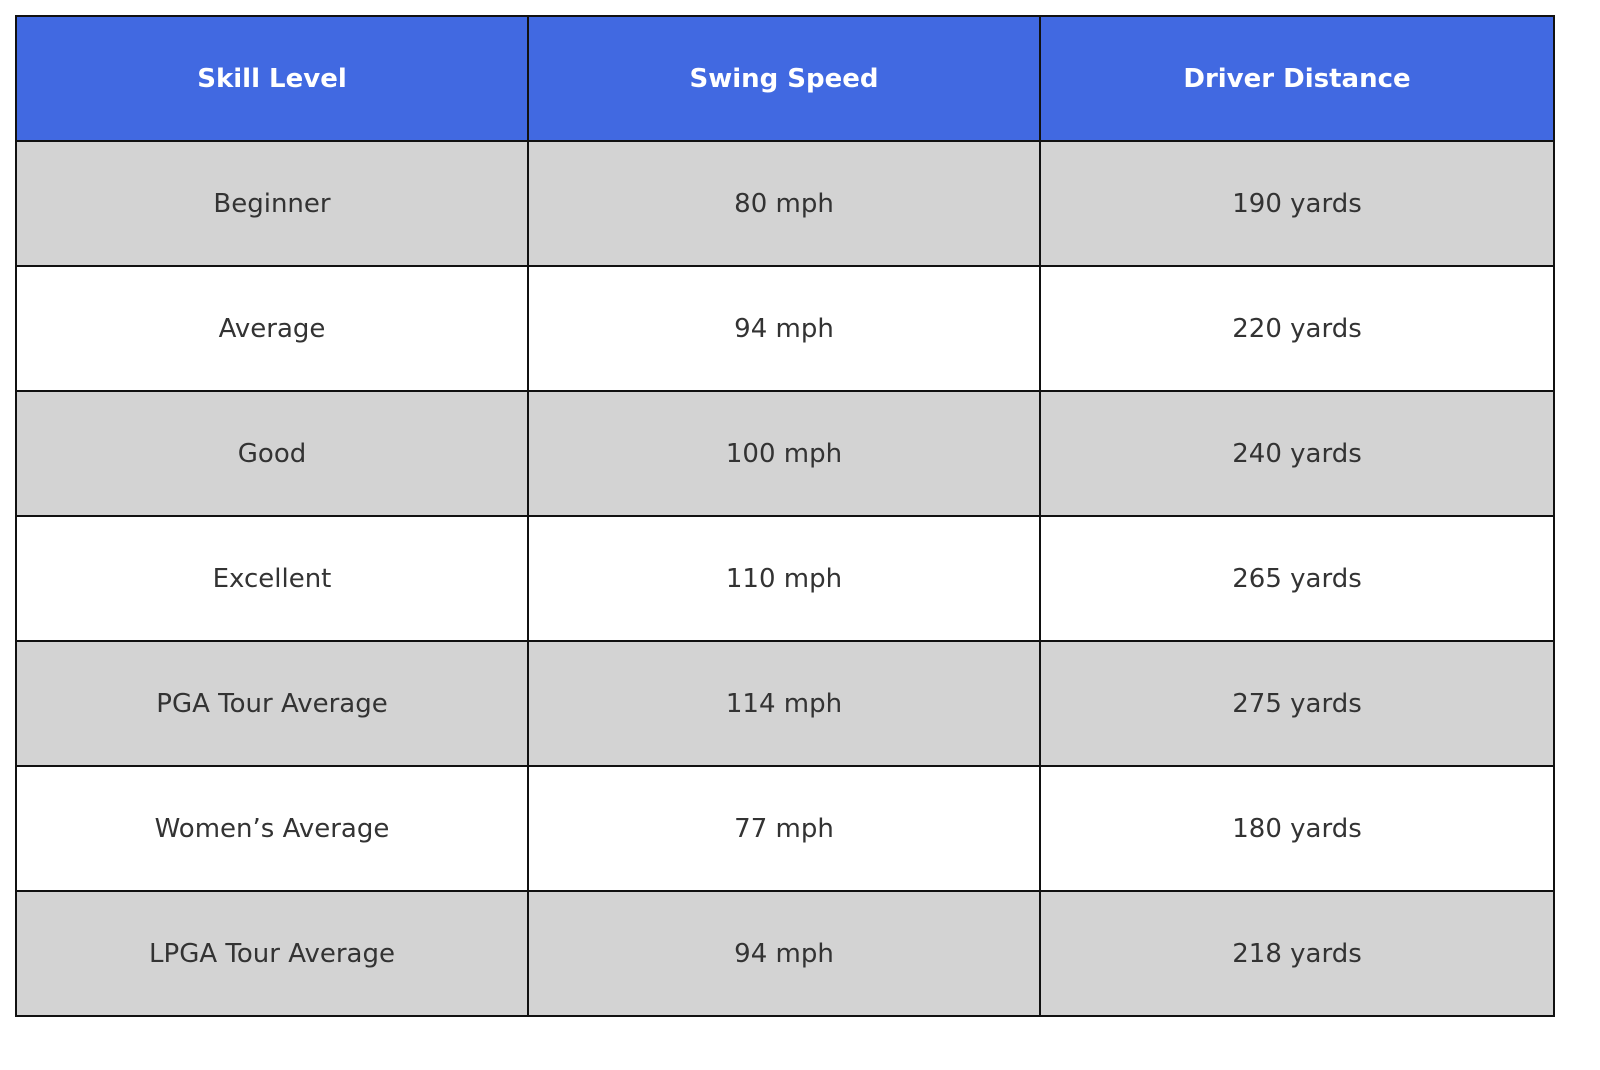 The width and height of the screenshot is (1600, 1070). What do you see at coordinates (1297, 78) in the screenshot?
I see `header-driver-distance: Driver Distance` at bounding box center [1297, 78].